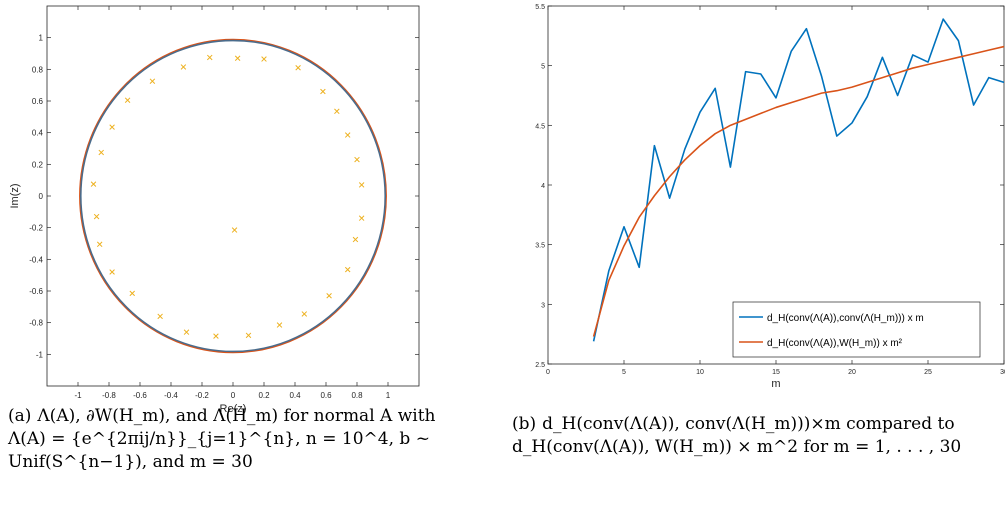  I want to click on x-axis-label-a: Re(z), so click(233, 409).